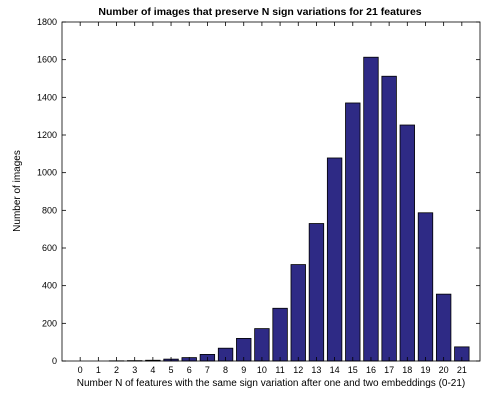 The image size is (481, 393). Describe the element at coordinates (407, 370) in the screenshot. I see `x-tick-label: 18` at that location.